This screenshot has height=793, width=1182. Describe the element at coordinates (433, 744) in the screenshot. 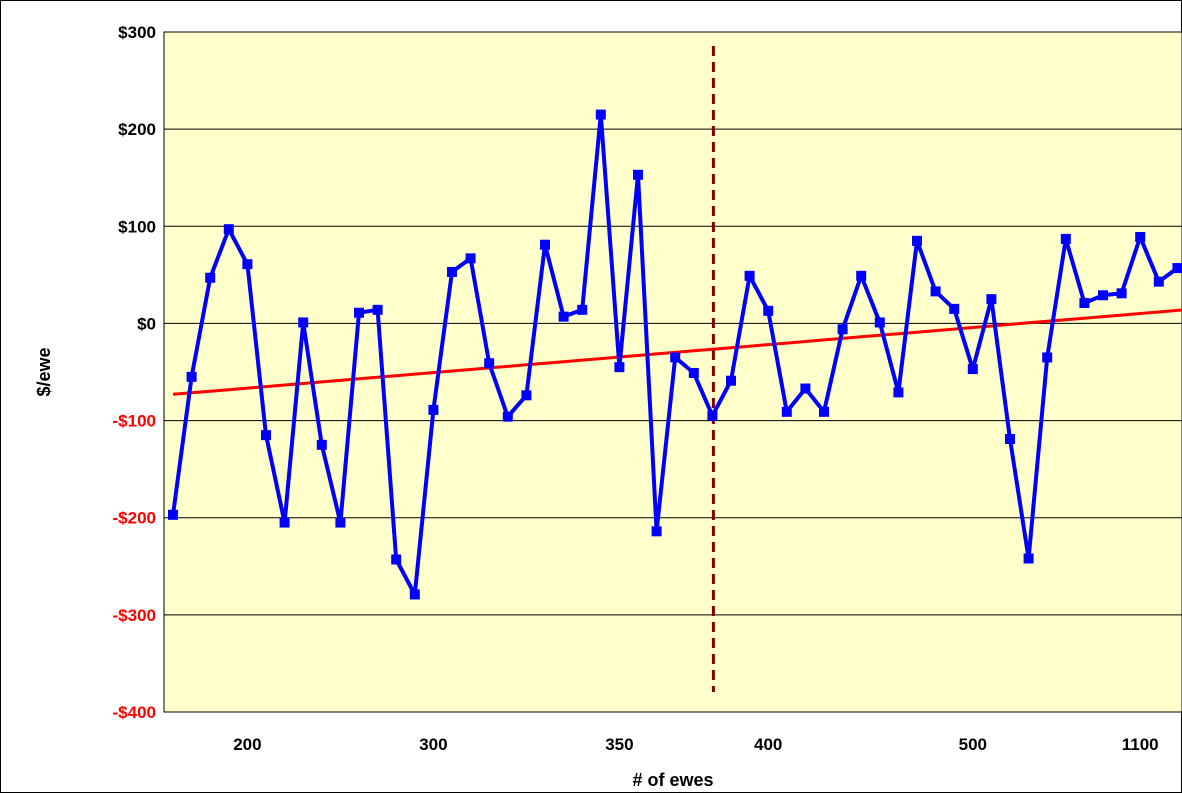

I see `x-tick-label: 300` at that location.